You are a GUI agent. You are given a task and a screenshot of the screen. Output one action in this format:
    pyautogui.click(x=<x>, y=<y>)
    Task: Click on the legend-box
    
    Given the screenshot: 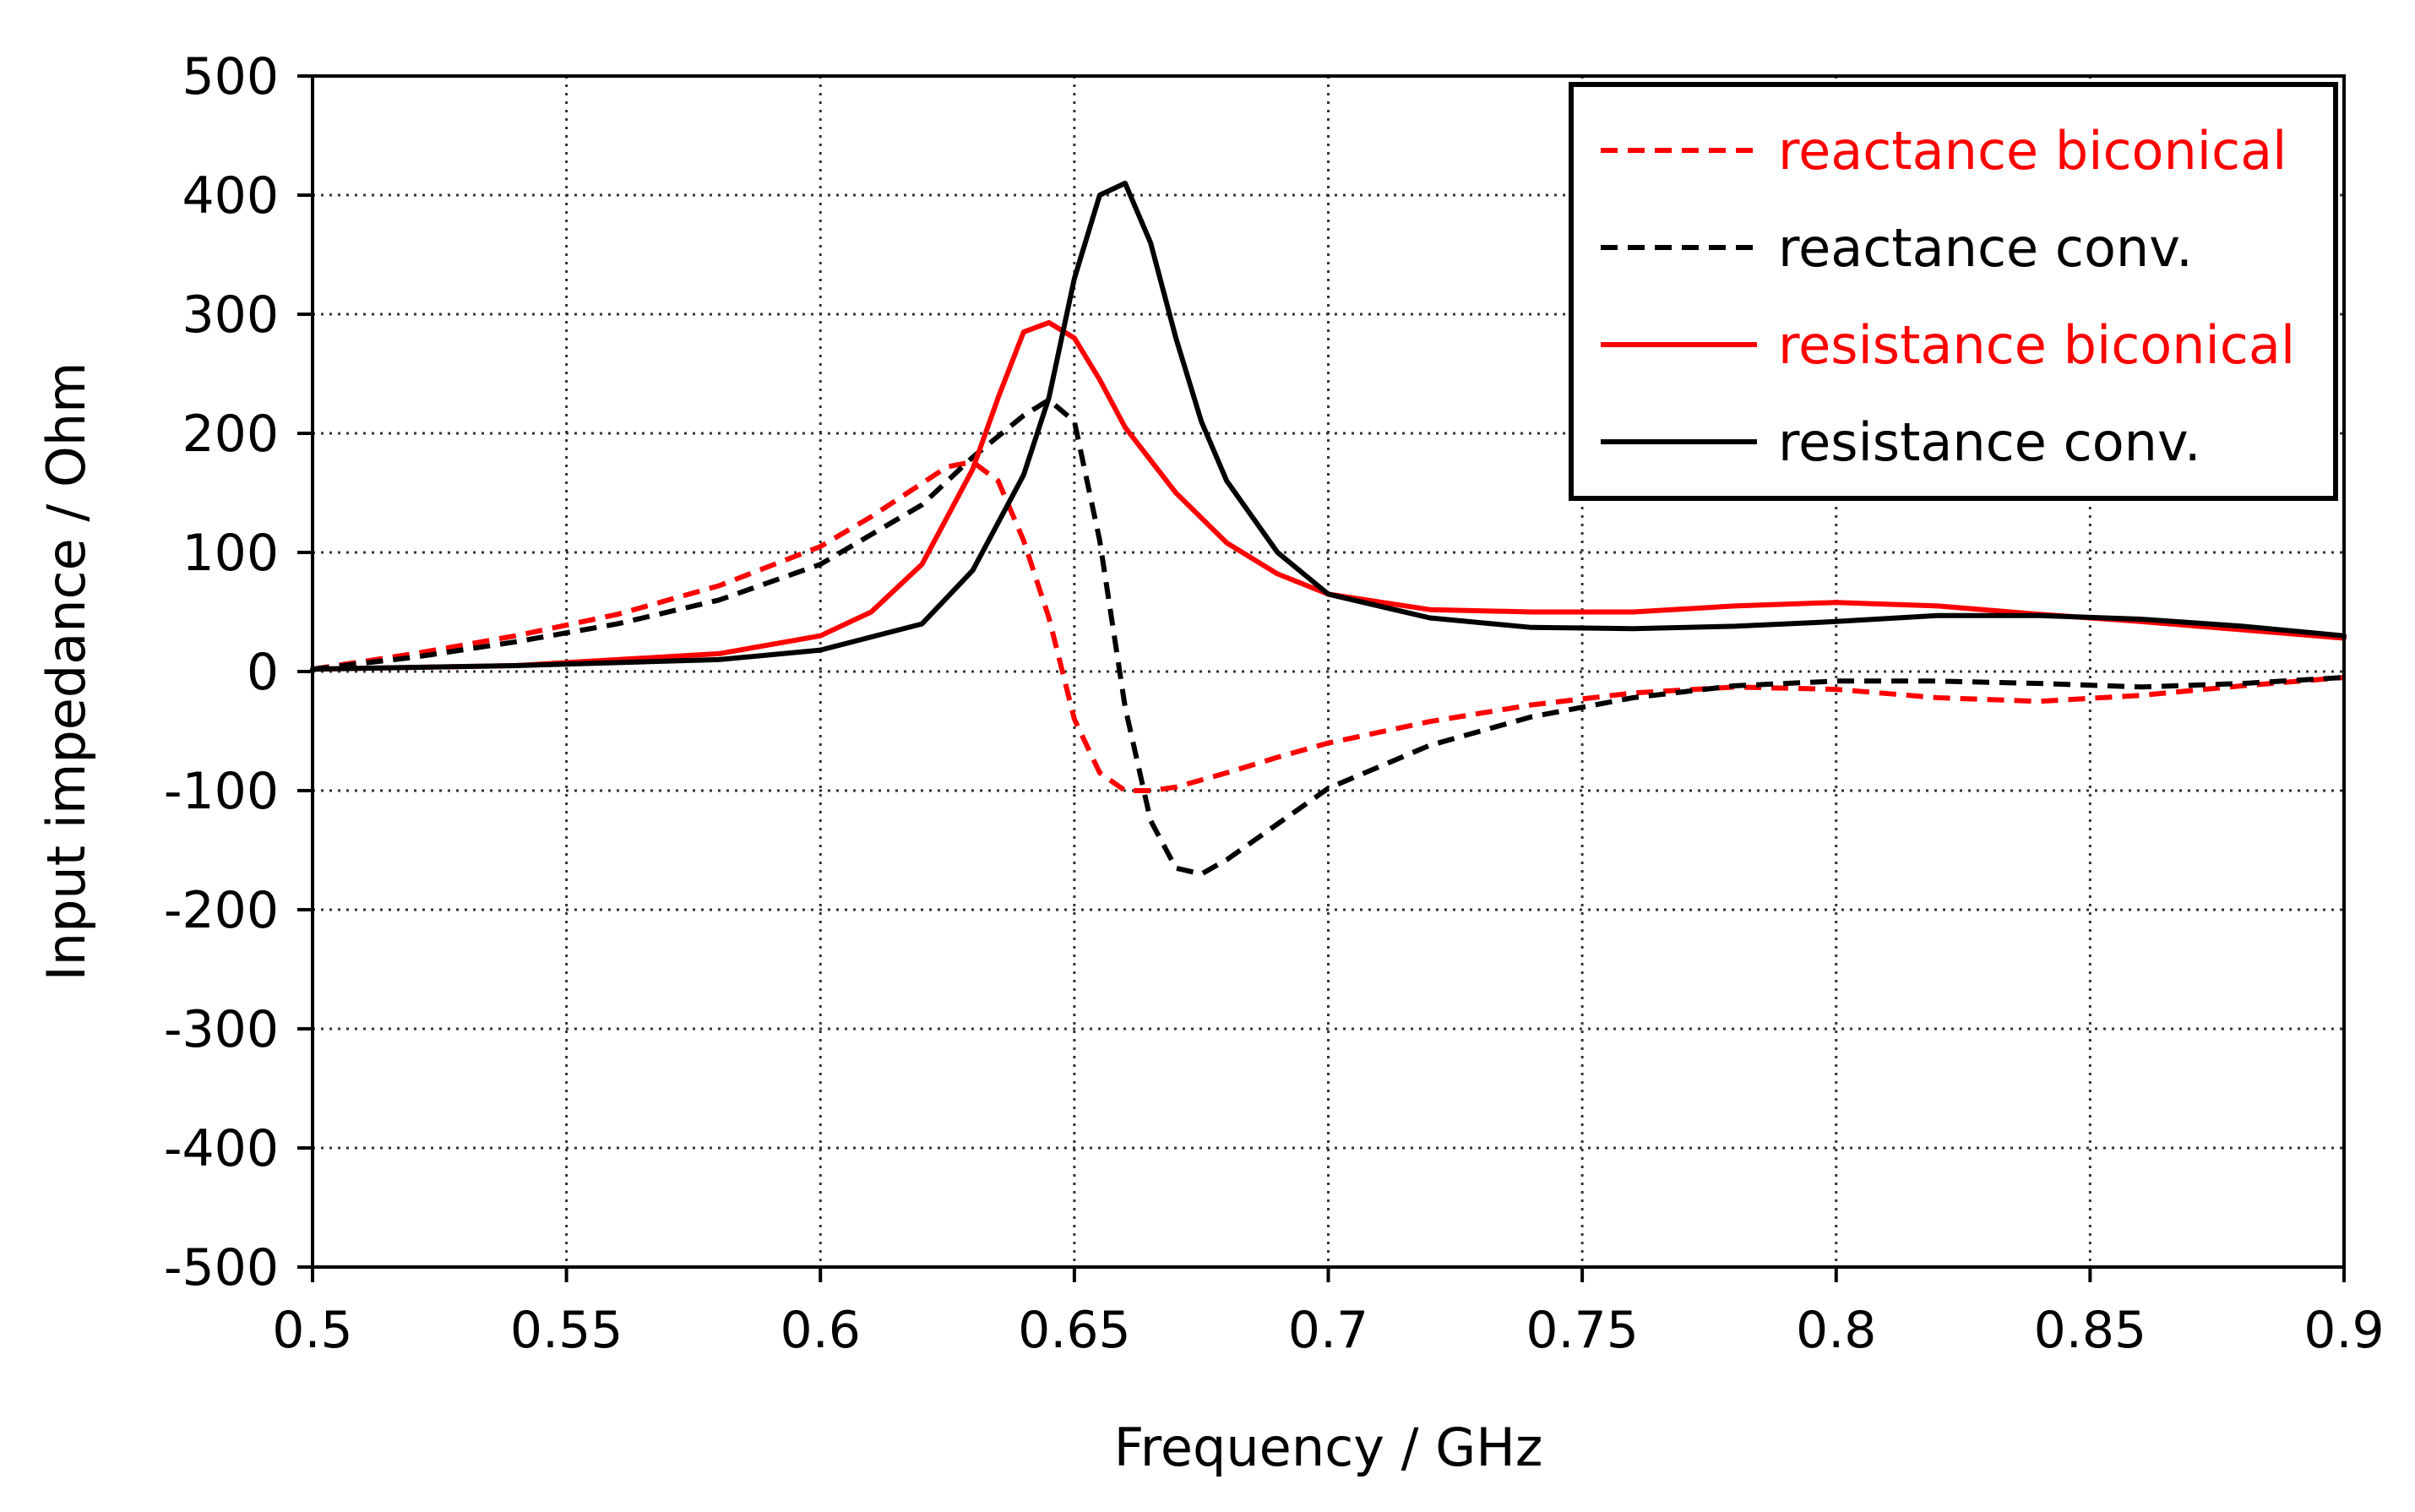 What is the action you would take?
    pyautogui.click(x=1953, y=291)
    